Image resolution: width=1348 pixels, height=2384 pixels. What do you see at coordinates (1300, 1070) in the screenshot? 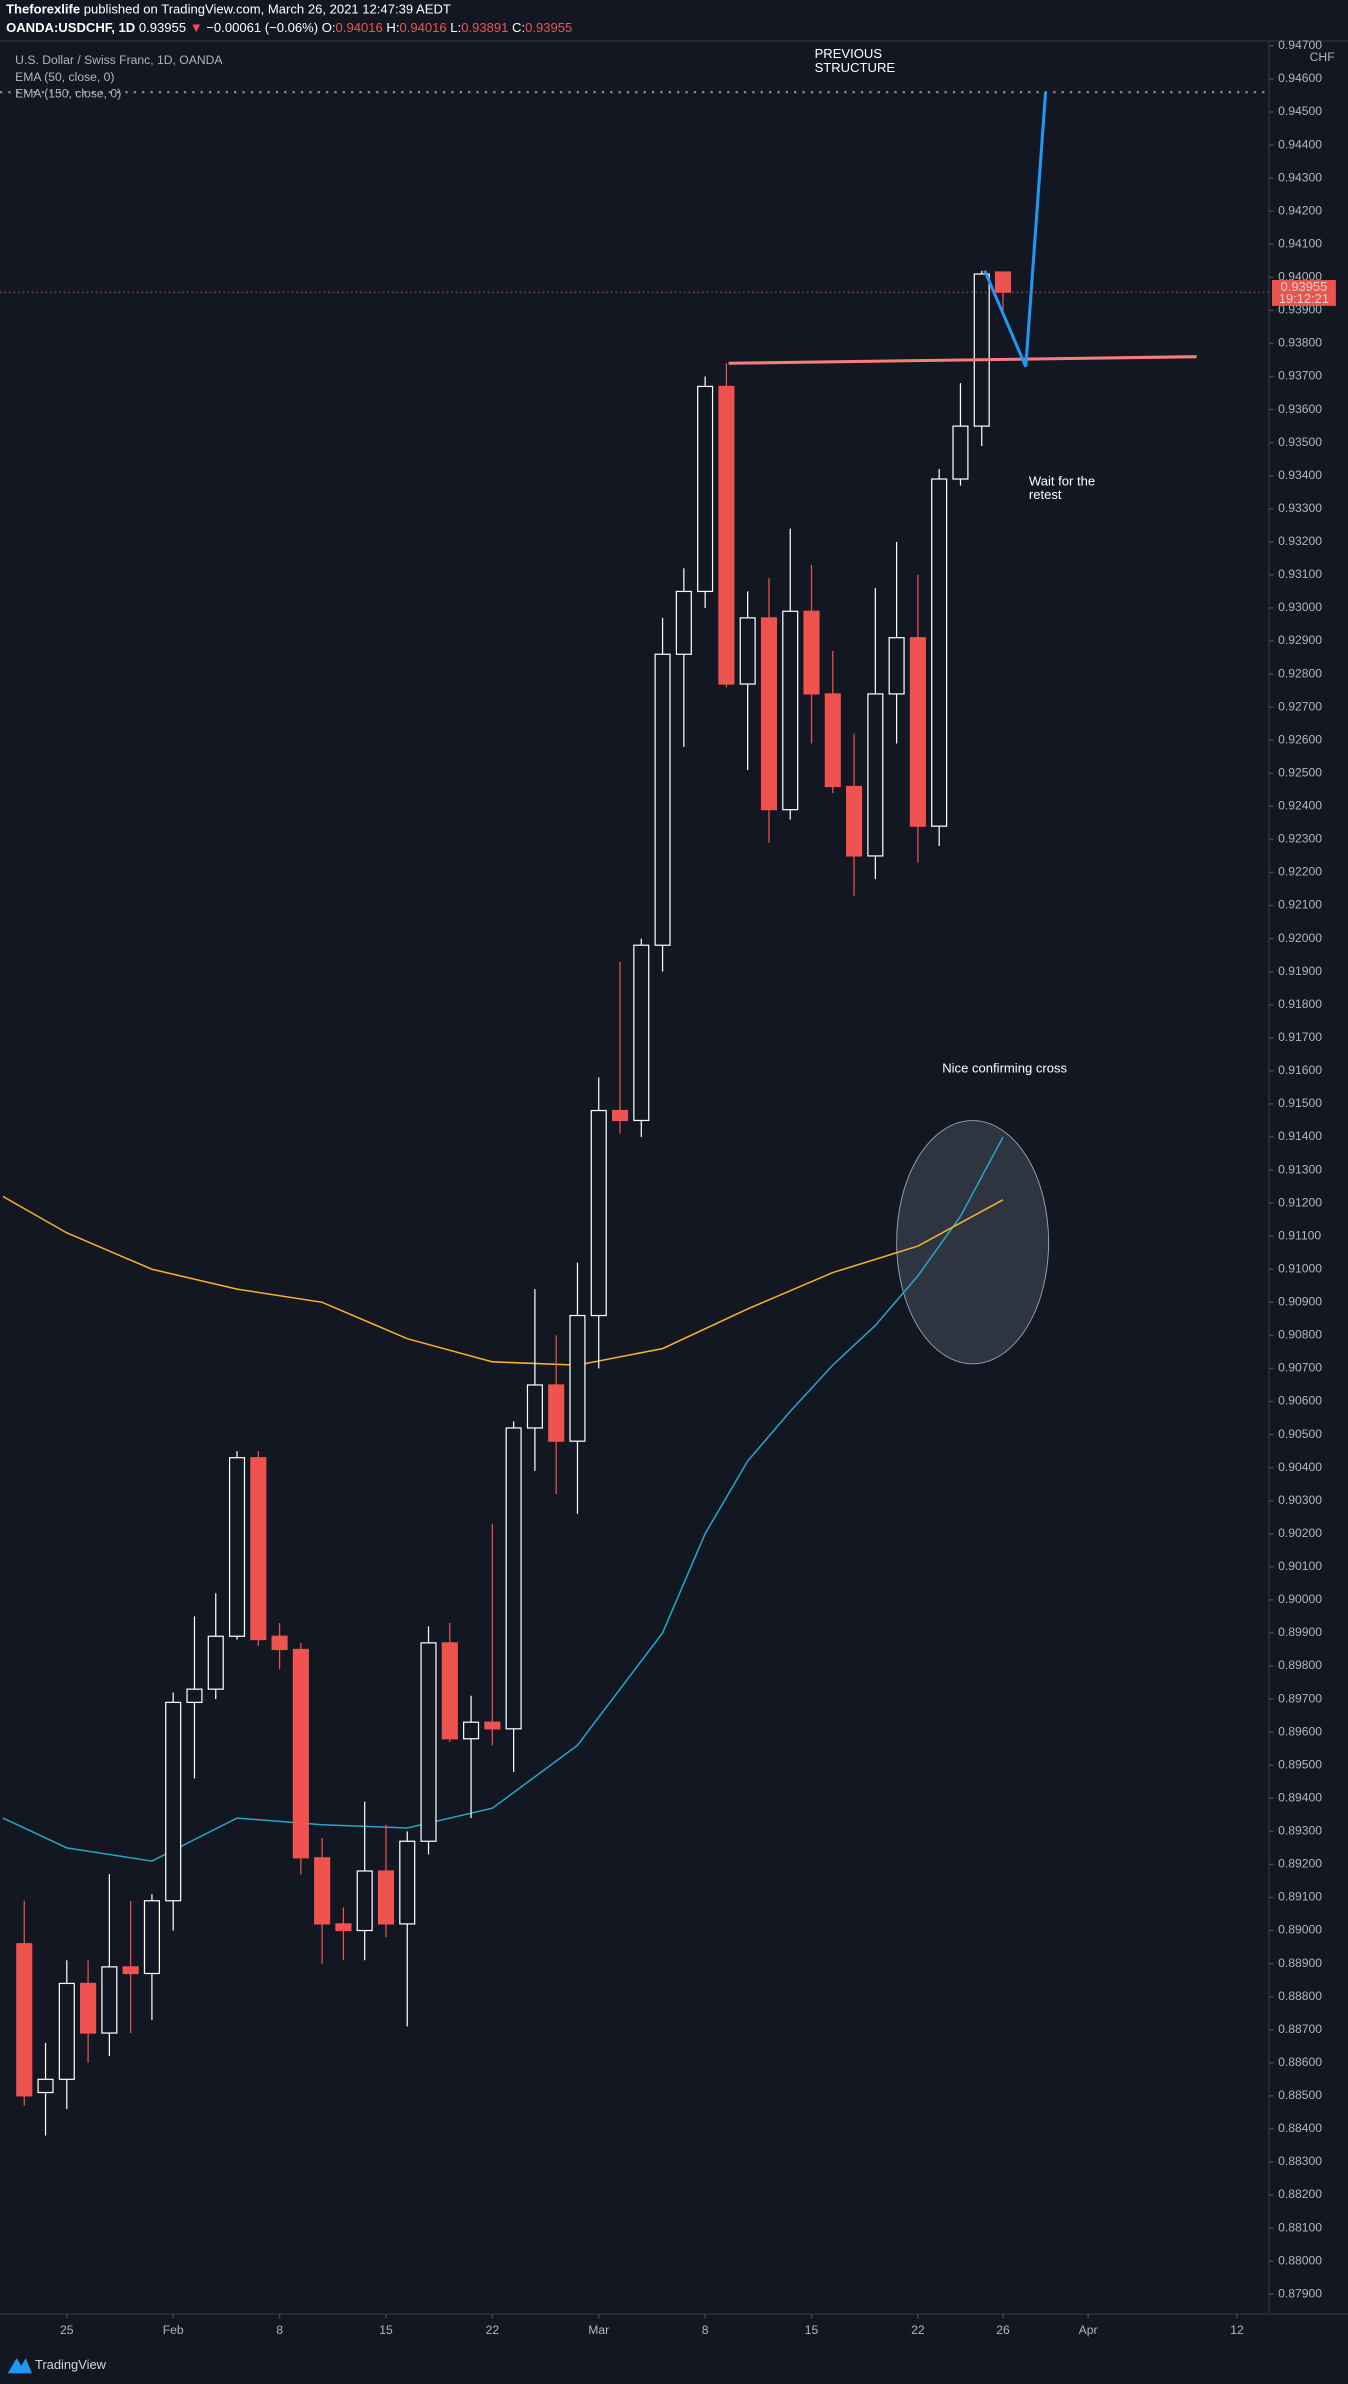
I see `y-tick-label: 0.91600` at bounding box center [1300, 1070].